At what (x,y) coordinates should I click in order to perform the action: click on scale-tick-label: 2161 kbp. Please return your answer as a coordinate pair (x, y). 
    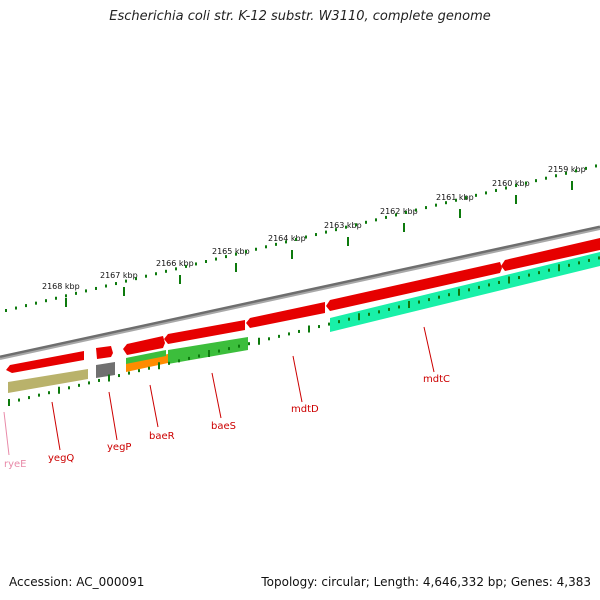
    Looking at the image, I should click on (455, 197).